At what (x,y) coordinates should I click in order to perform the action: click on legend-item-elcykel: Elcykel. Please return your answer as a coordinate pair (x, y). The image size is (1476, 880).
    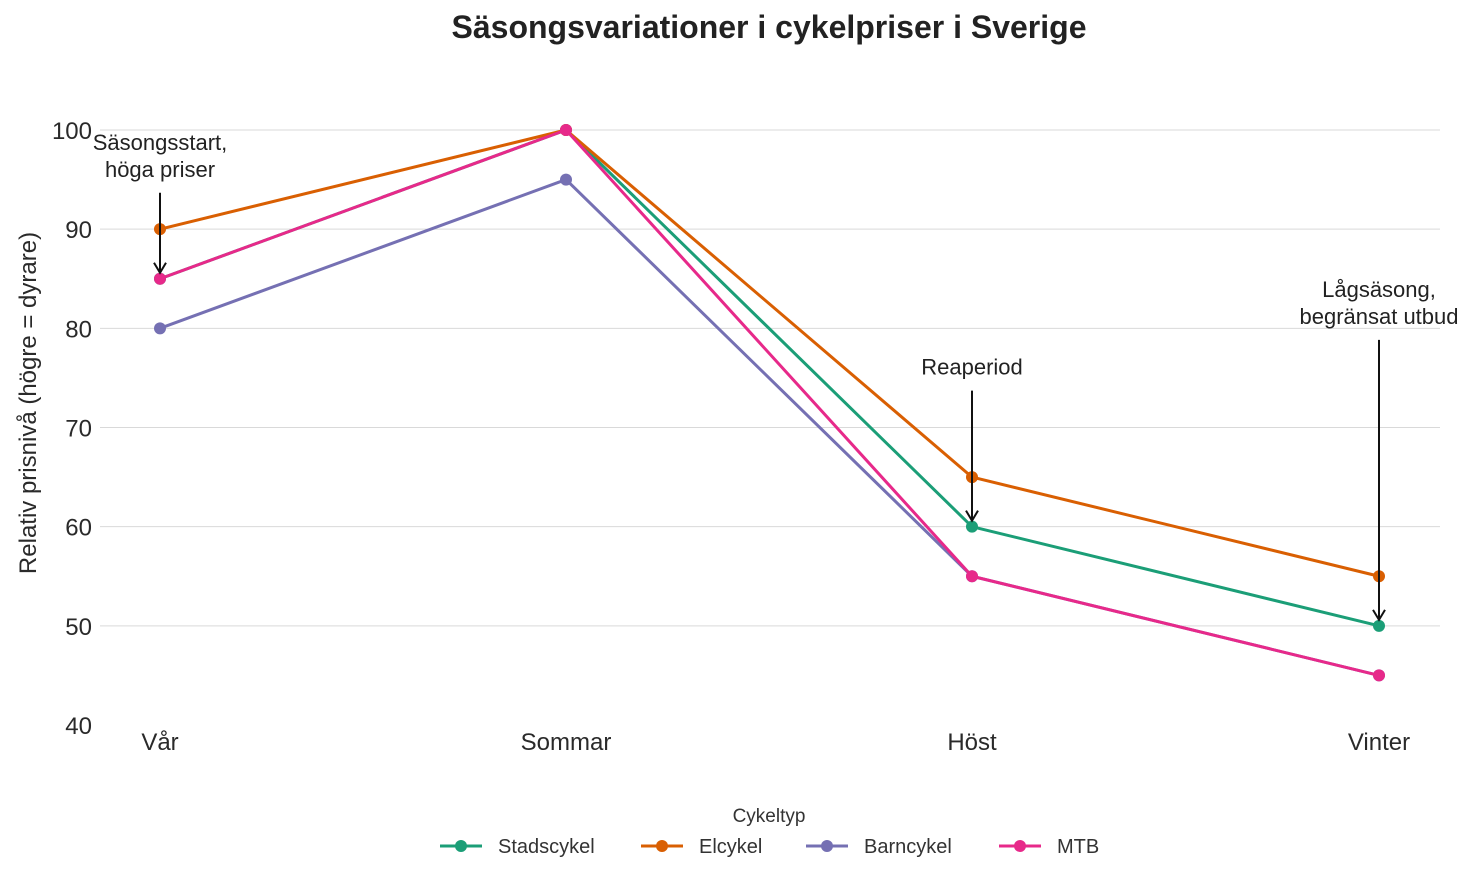
    Looking at the image, I should click on (701, 847).